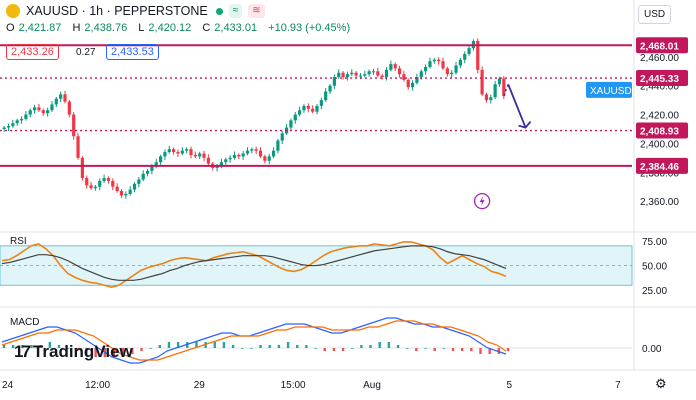 Image resolution: width=696 pixels, height=400 pixels. What do you see at coordinates (525, 124) in the screenshot?
I see `projection-arrow-head` at bounding box center [525, 124].